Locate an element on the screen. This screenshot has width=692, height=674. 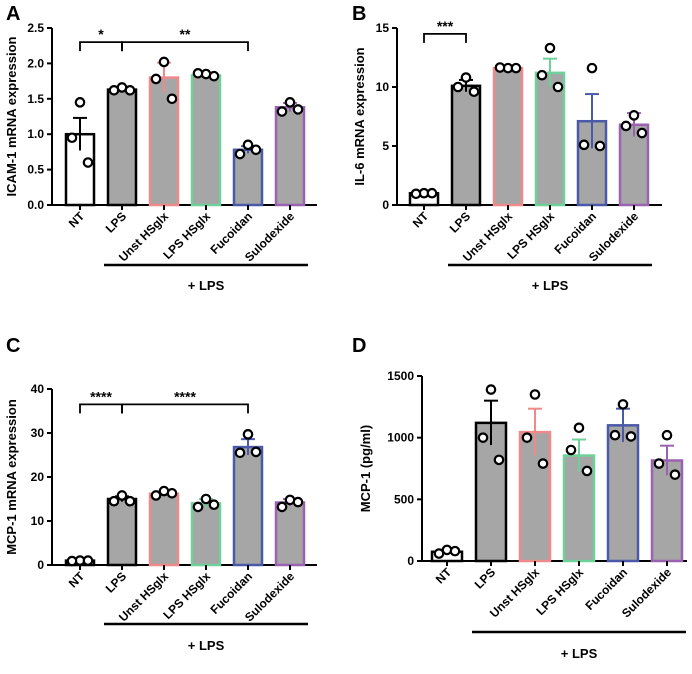
y-tick-label: 2.0 is located at coordinates (35, 63).